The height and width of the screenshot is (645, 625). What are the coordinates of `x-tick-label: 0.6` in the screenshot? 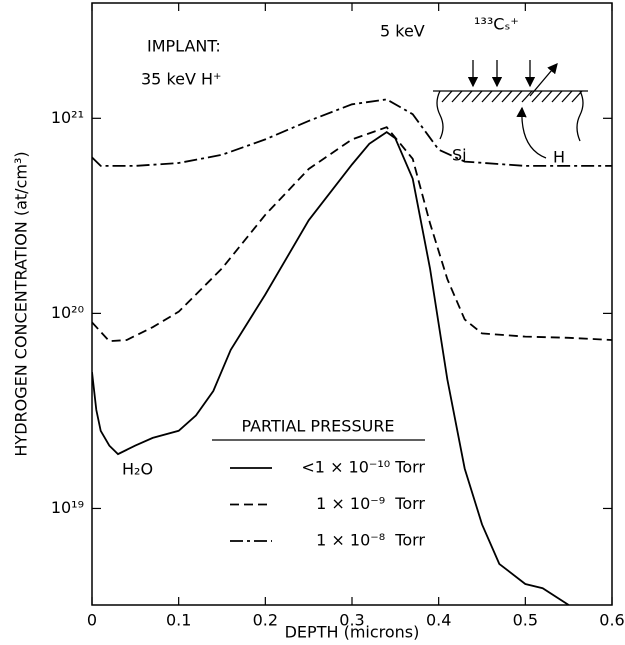 It's located at (611, 620).